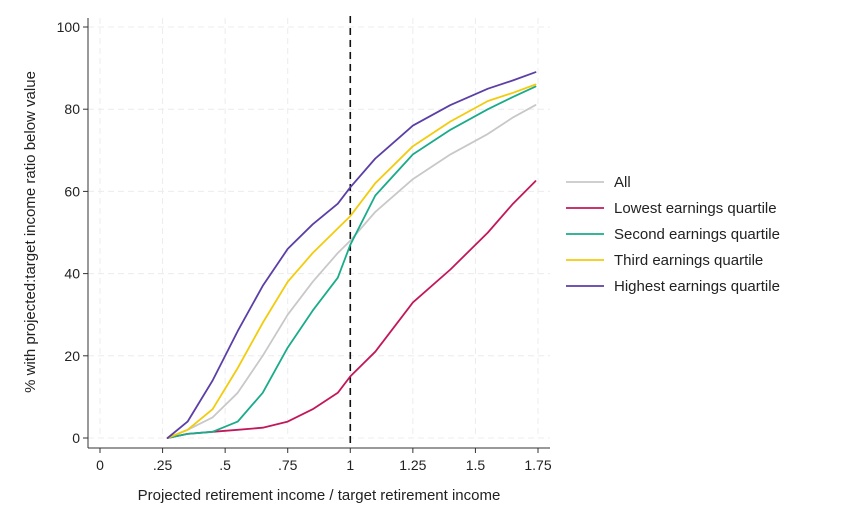  I want to click on x-tick-label: 1.25, so click(412, 465).